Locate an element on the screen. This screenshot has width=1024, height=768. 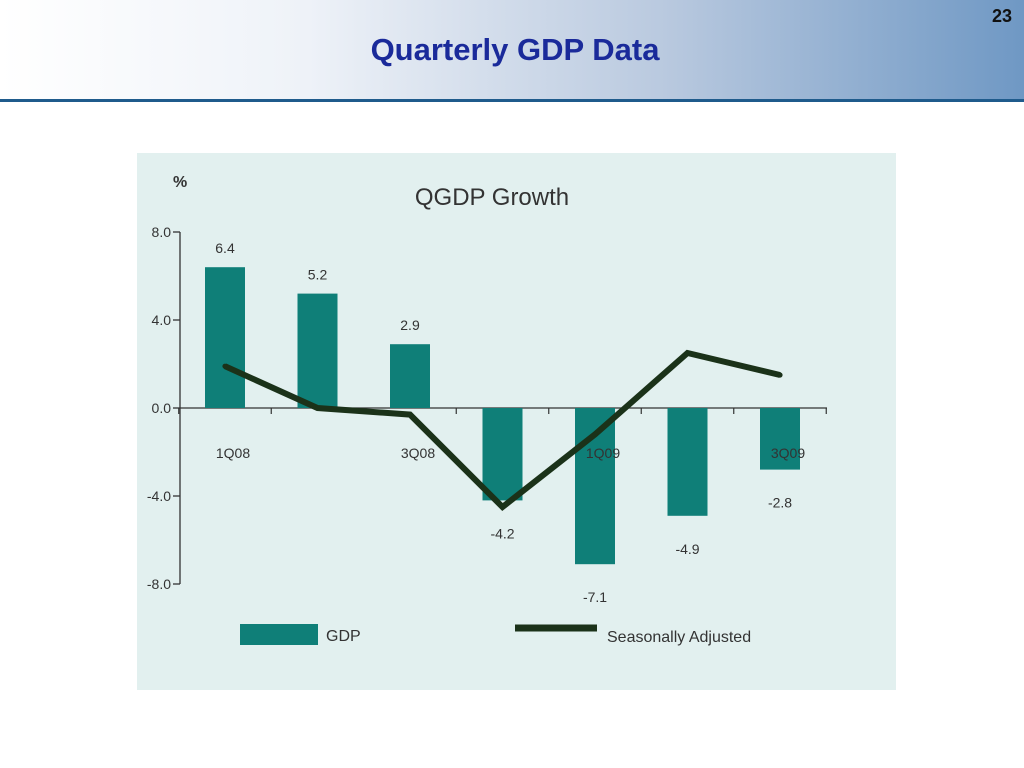
slide-header is located at coordinates (512, 50).